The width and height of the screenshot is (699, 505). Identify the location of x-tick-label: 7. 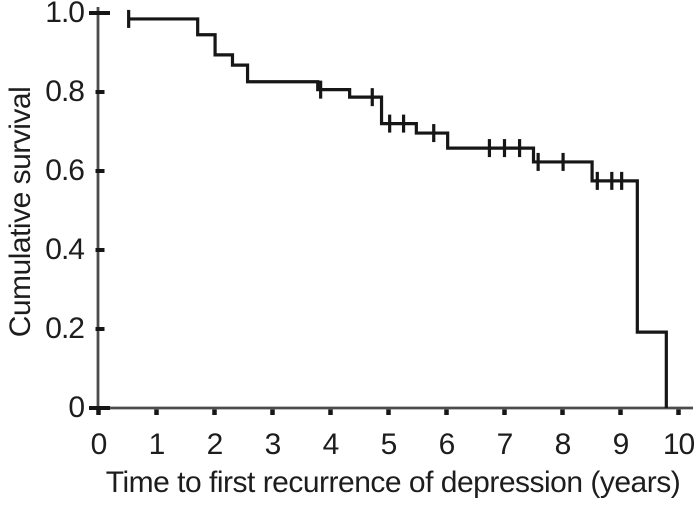
(505, 444).